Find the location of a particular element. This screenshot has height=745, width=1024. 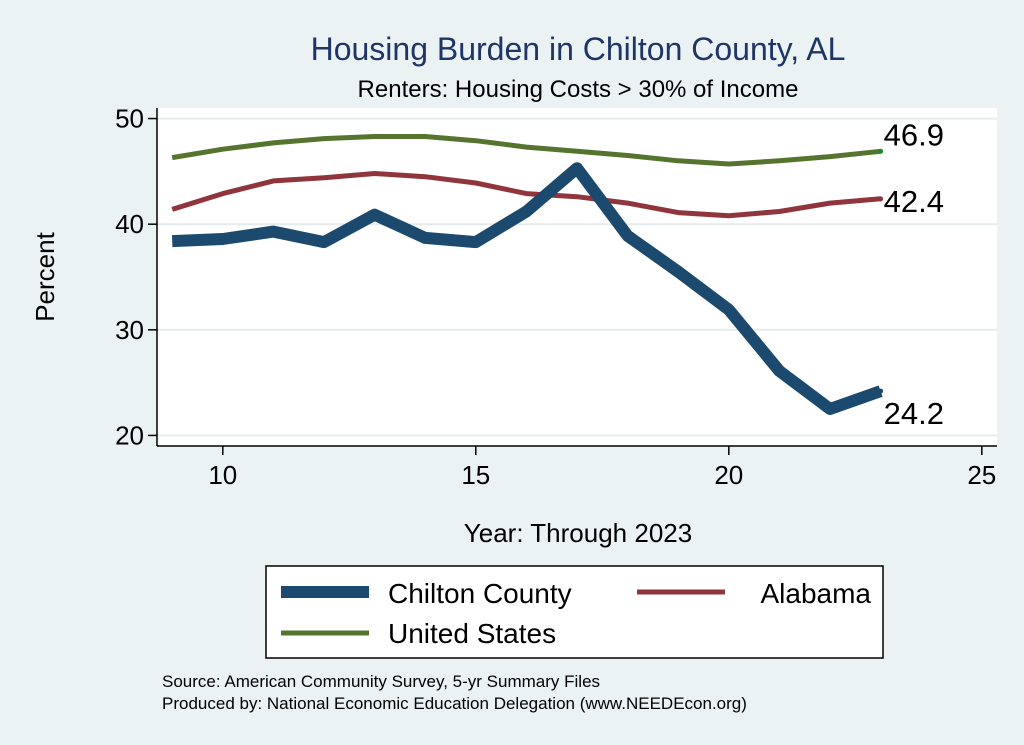

legend: Chilton County Alabama United States is located at coordinates (574, 612).